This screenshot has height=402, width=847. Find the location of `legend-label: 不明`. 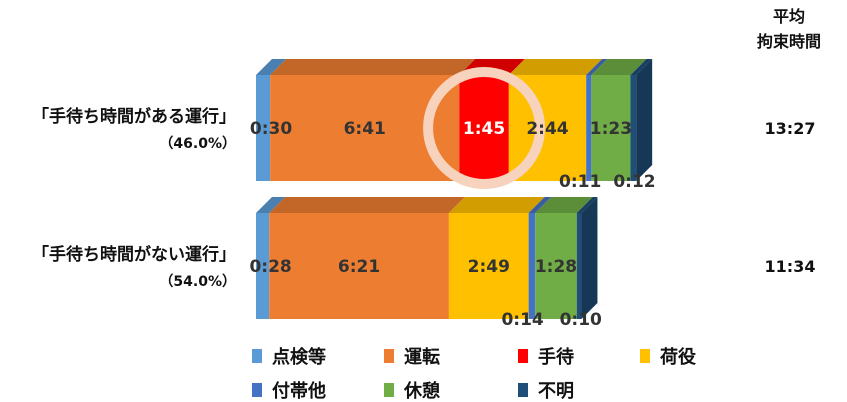

legend-label: 不明 is located at coordinates (556, 391).